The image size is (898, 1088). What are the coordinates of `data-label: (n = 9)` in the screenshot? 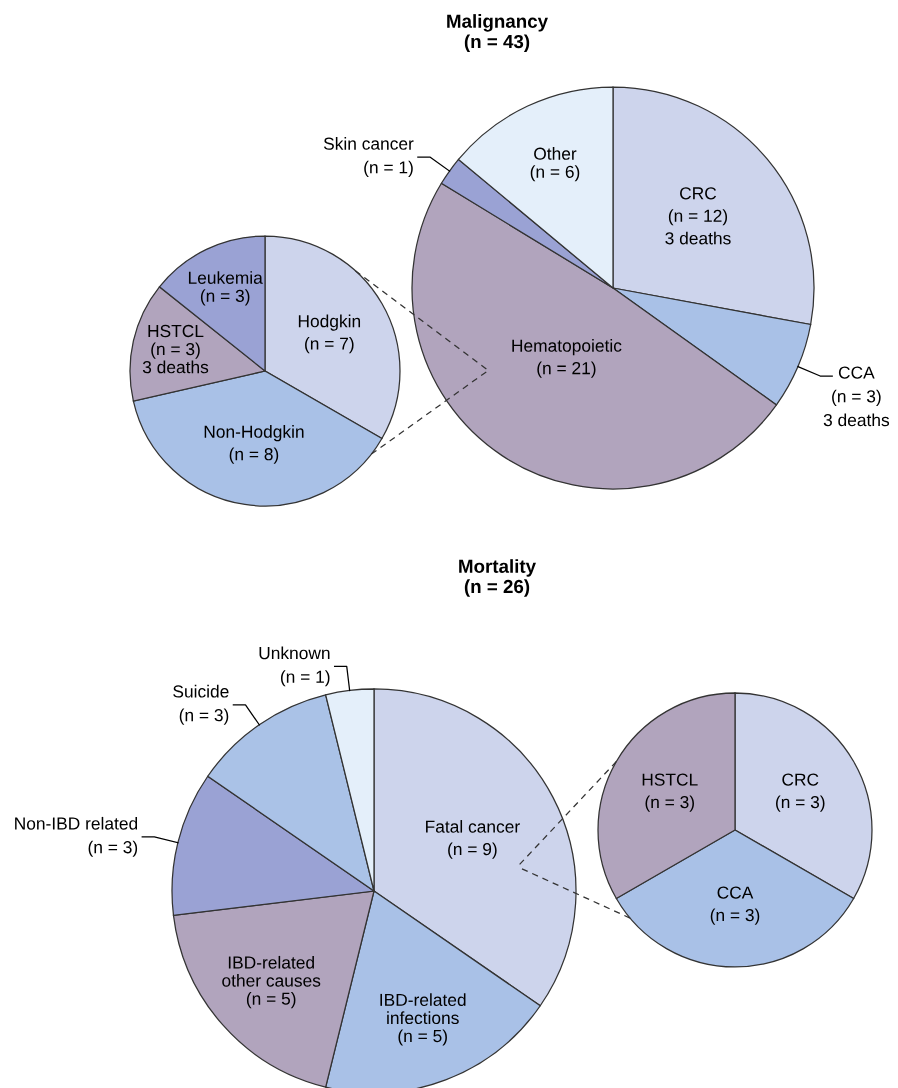 It's located at (472, 850).